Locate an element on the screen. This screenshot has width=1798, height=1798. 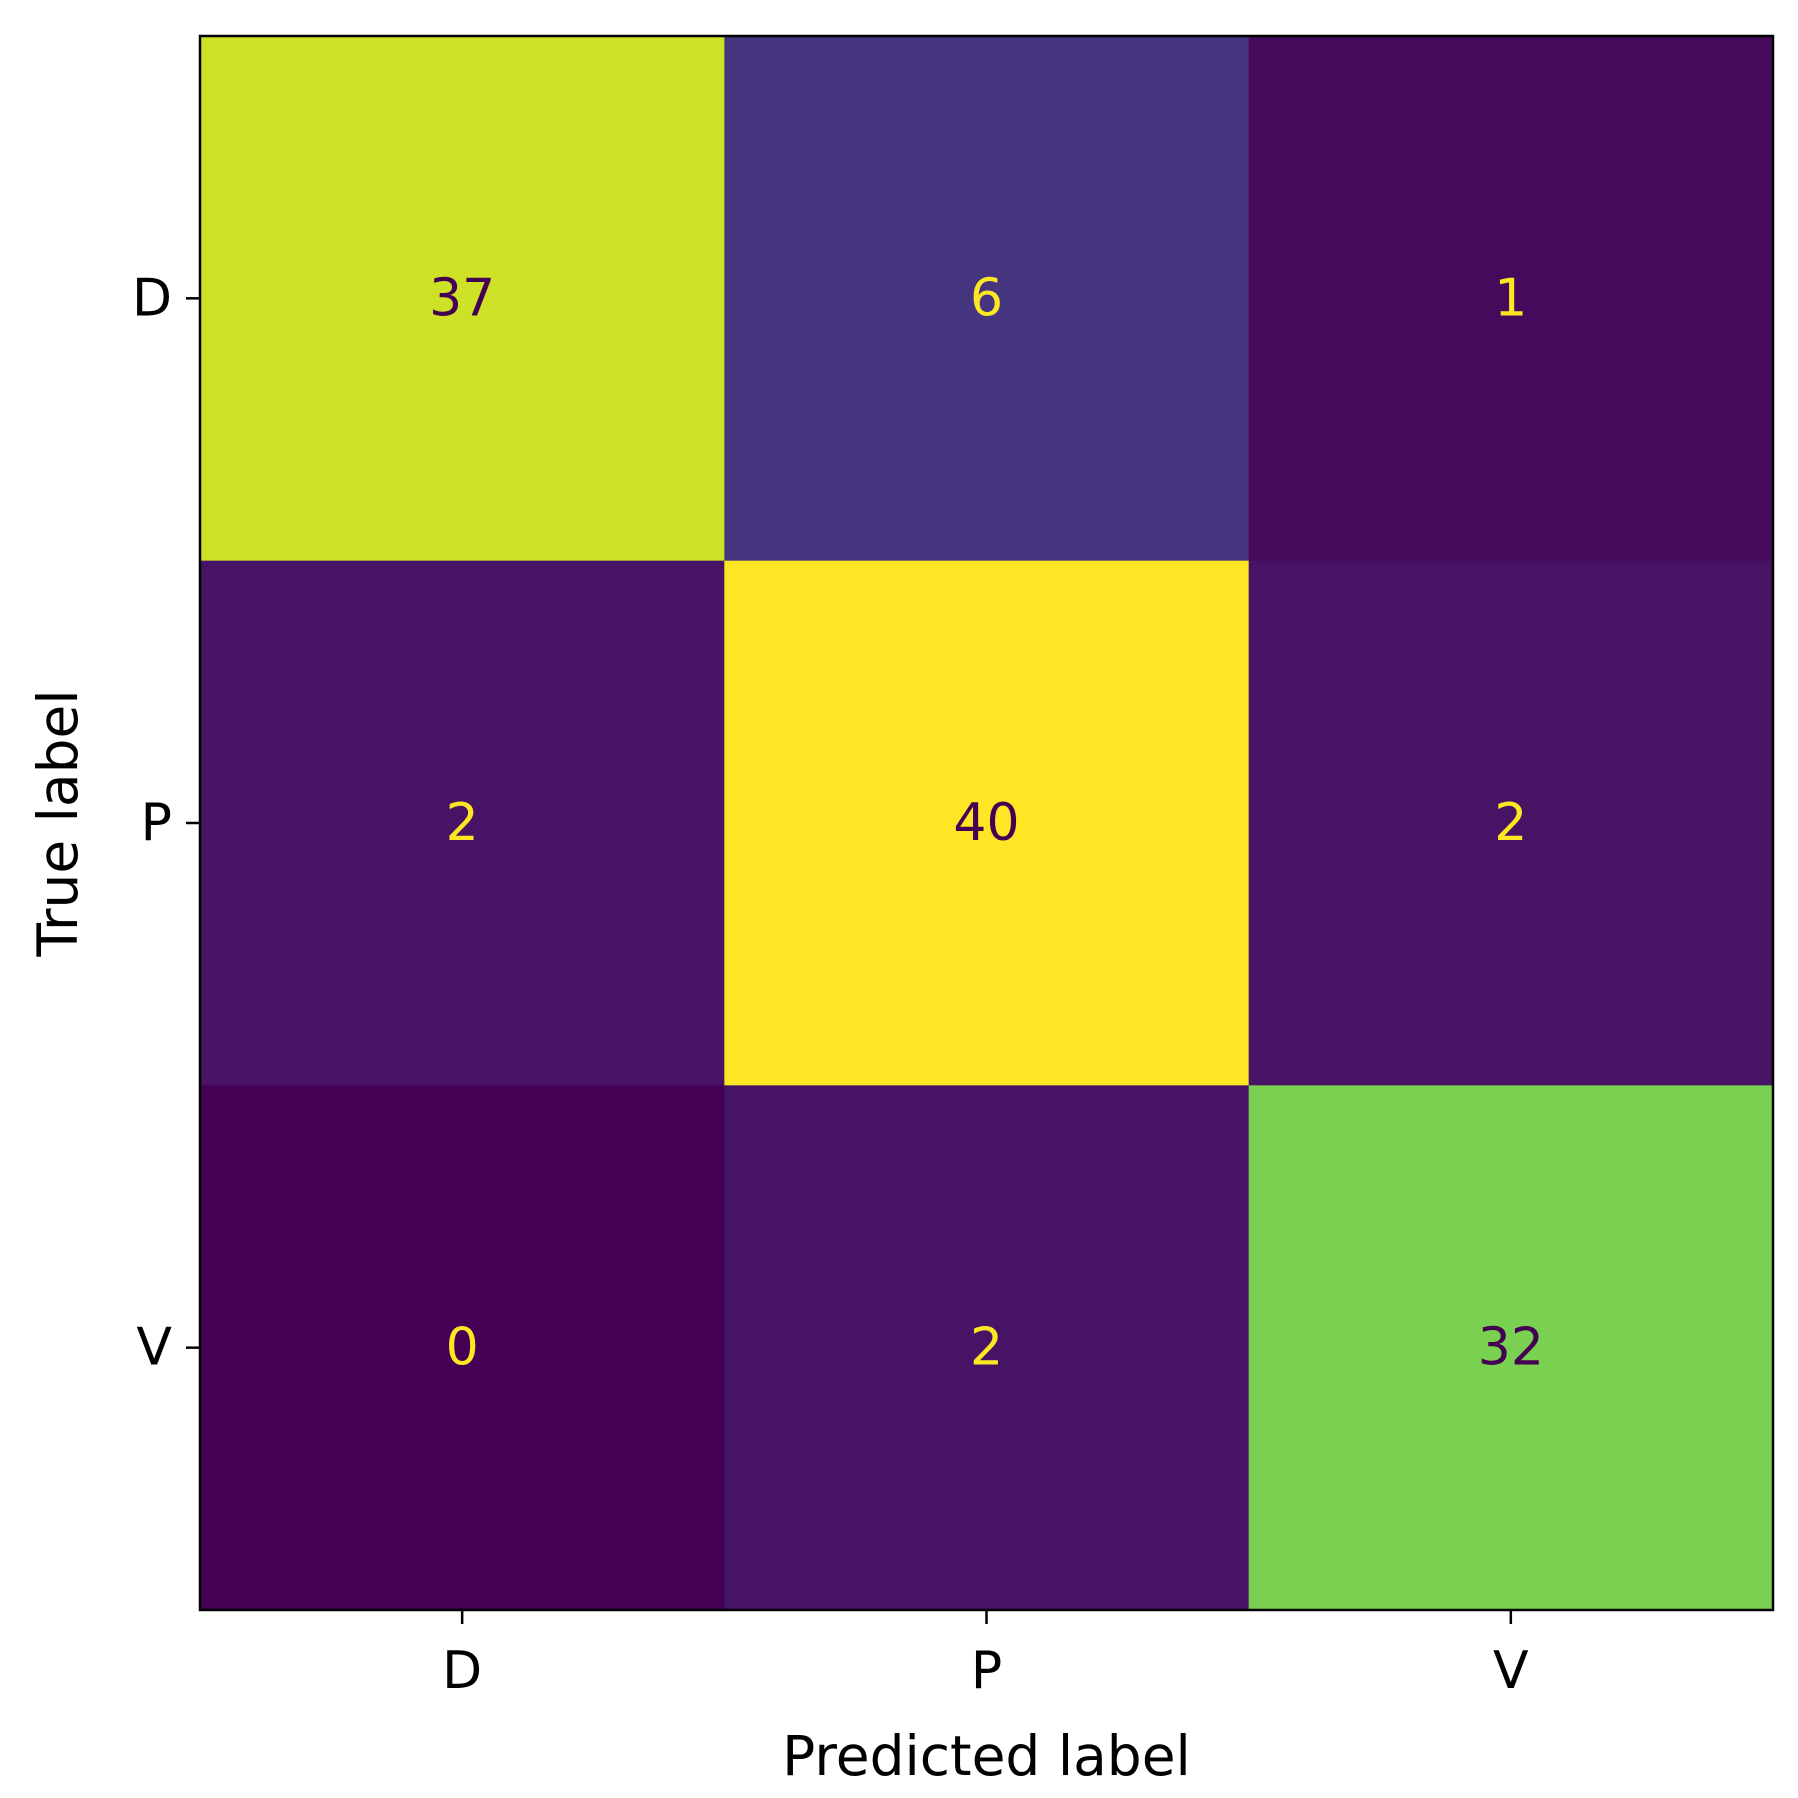
y-tick-label: D is located at coordinates (152, 298).